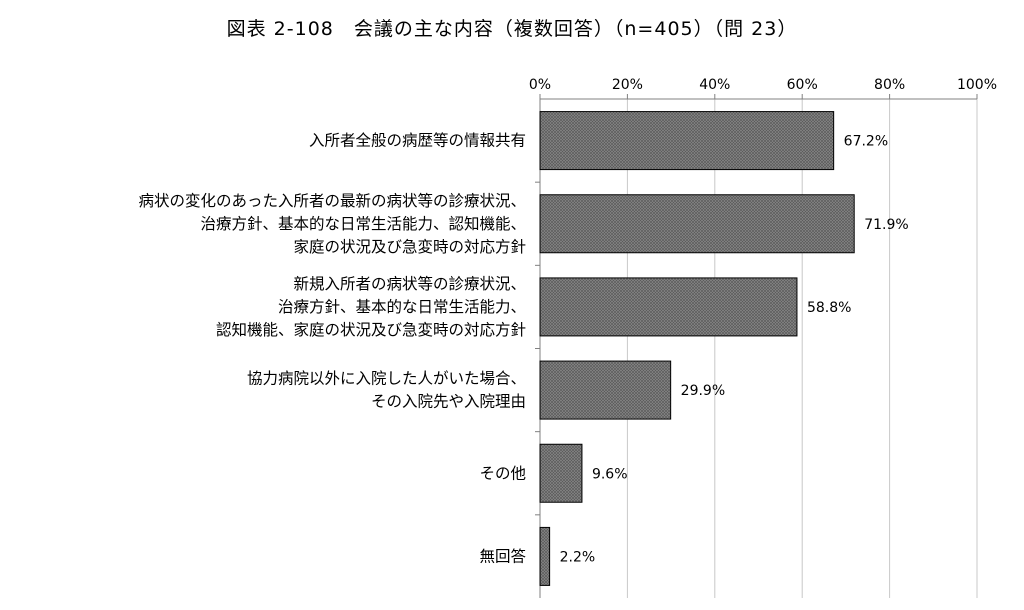  Describe the element at coordinates (512, 29) in the screenshot. I see `chart-title: 図表 2-108 会議の主な内容（複数回答）（n=405）（問 23）` at that location.